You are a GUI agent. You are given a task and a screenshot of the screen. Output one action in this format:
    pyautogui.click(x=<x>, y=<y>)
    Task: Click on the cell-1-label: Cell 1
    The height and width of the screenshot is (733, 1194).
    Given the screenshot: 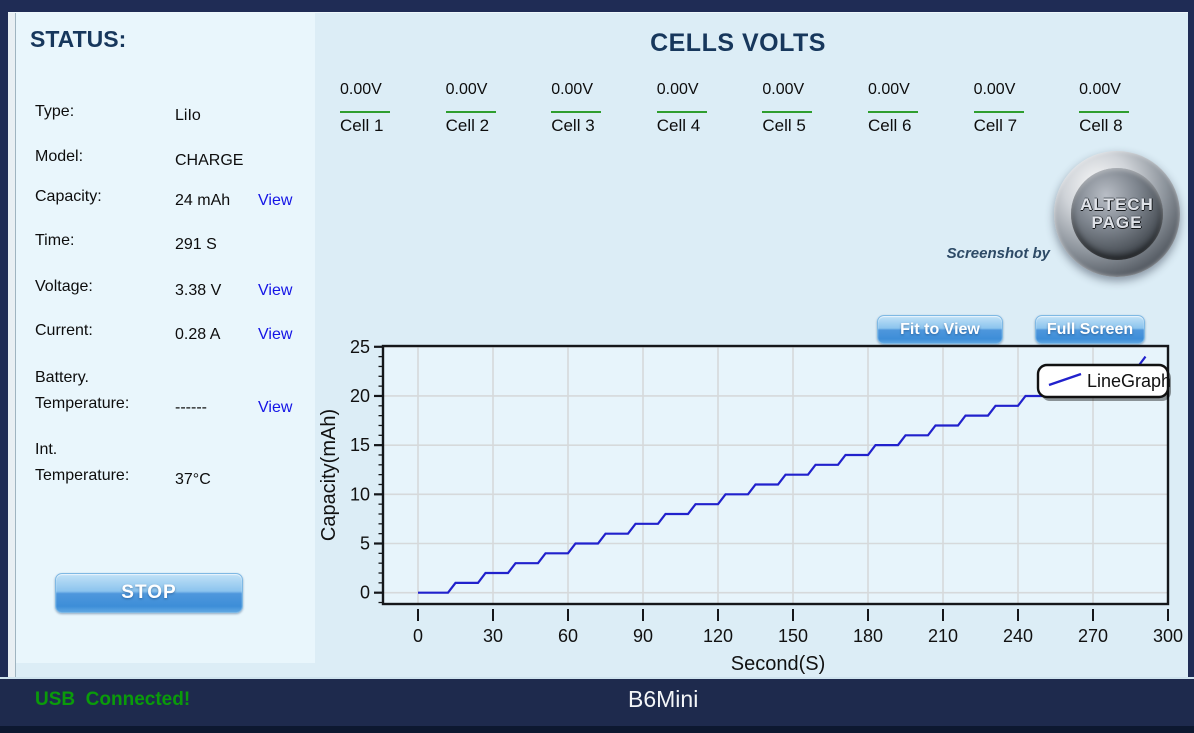 What is the action you would take?
    pyautogui.click(x=362, y=125)
    